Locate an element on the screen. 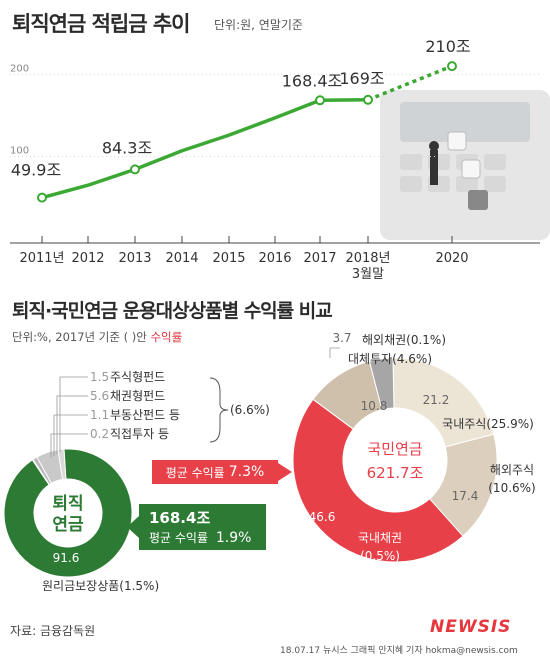  data-label-8: 210조 is located at coordinates (447, 46).